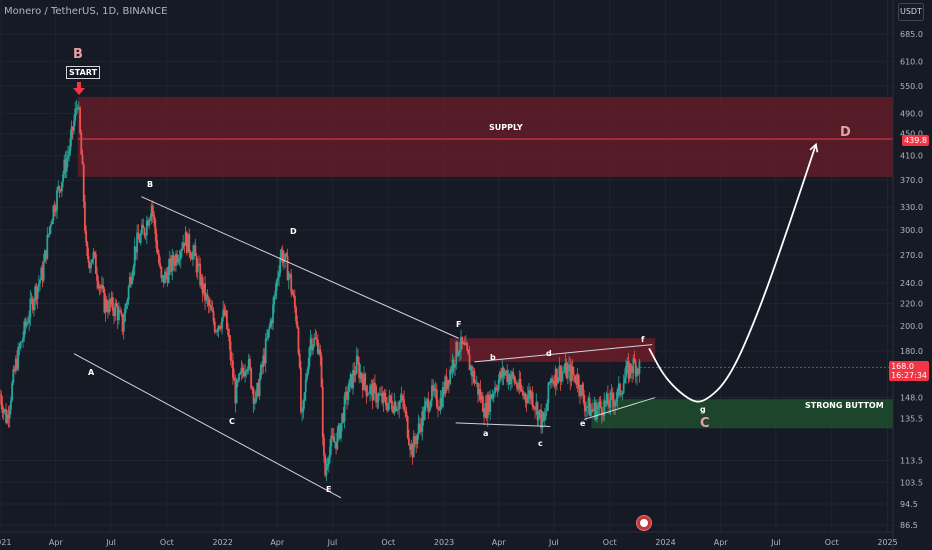 The image size is (932, 550). Describe the element at coordinates (644, 523) in the screenshot. I see `event-marker-icon` at that location.